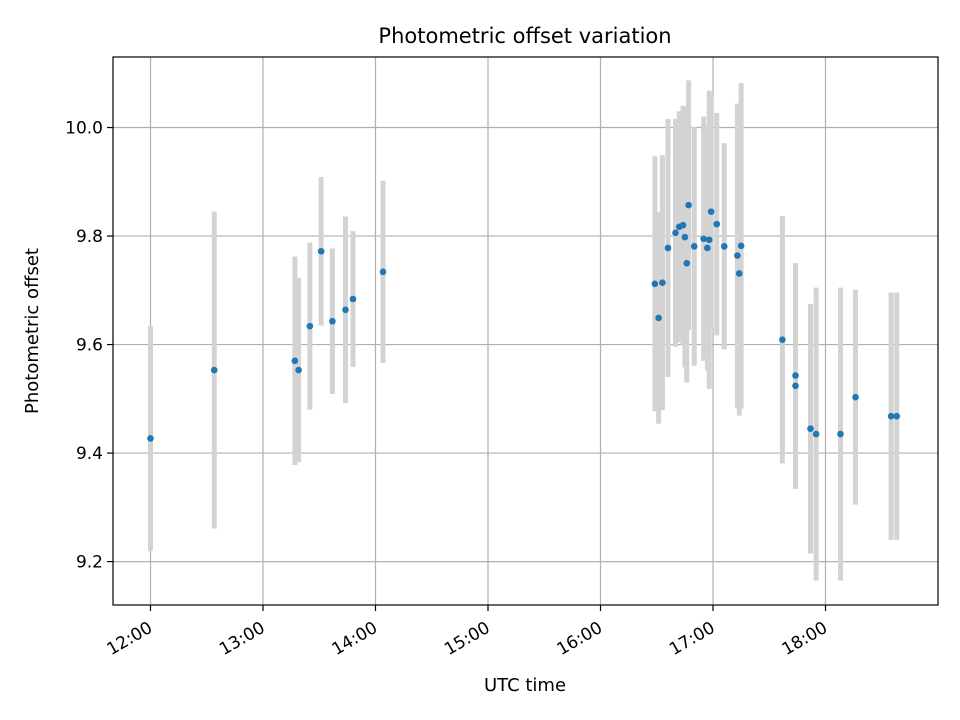 The width and height of the screenshot is (960, 720). What do you see at coordinates (692, 639) in the screenshot?
I see `x-tick-label: 17:00` at bounding box center [692, 639].